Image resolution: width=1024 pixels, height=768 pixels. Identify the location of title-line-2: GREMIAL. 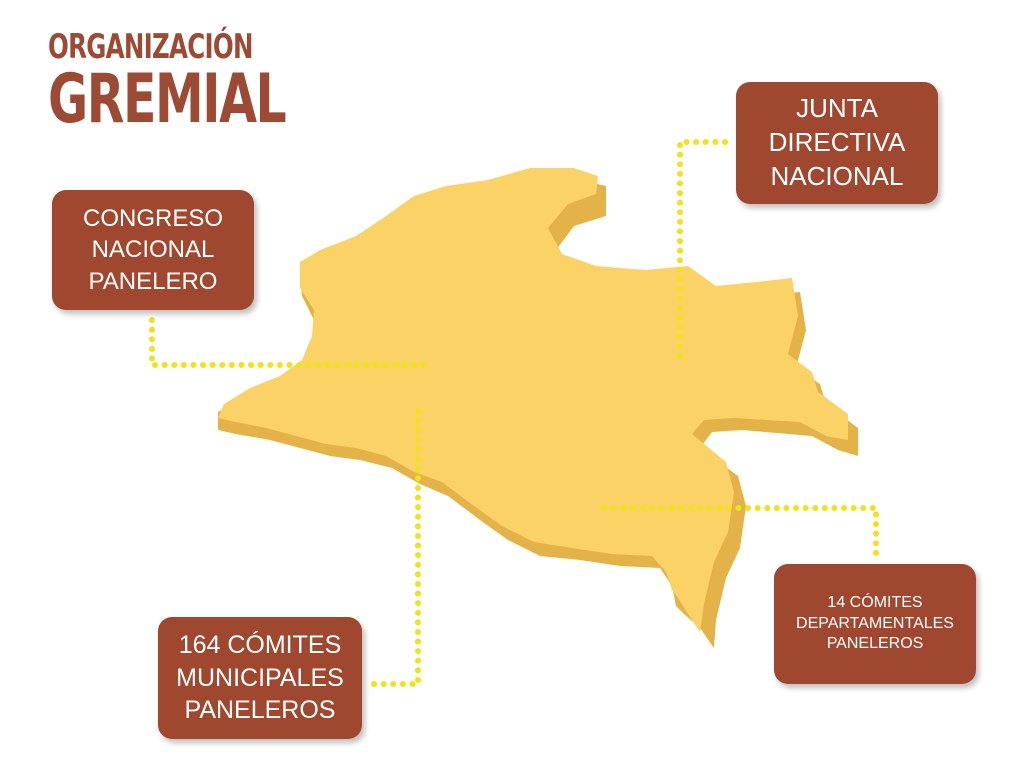
(167, 99).